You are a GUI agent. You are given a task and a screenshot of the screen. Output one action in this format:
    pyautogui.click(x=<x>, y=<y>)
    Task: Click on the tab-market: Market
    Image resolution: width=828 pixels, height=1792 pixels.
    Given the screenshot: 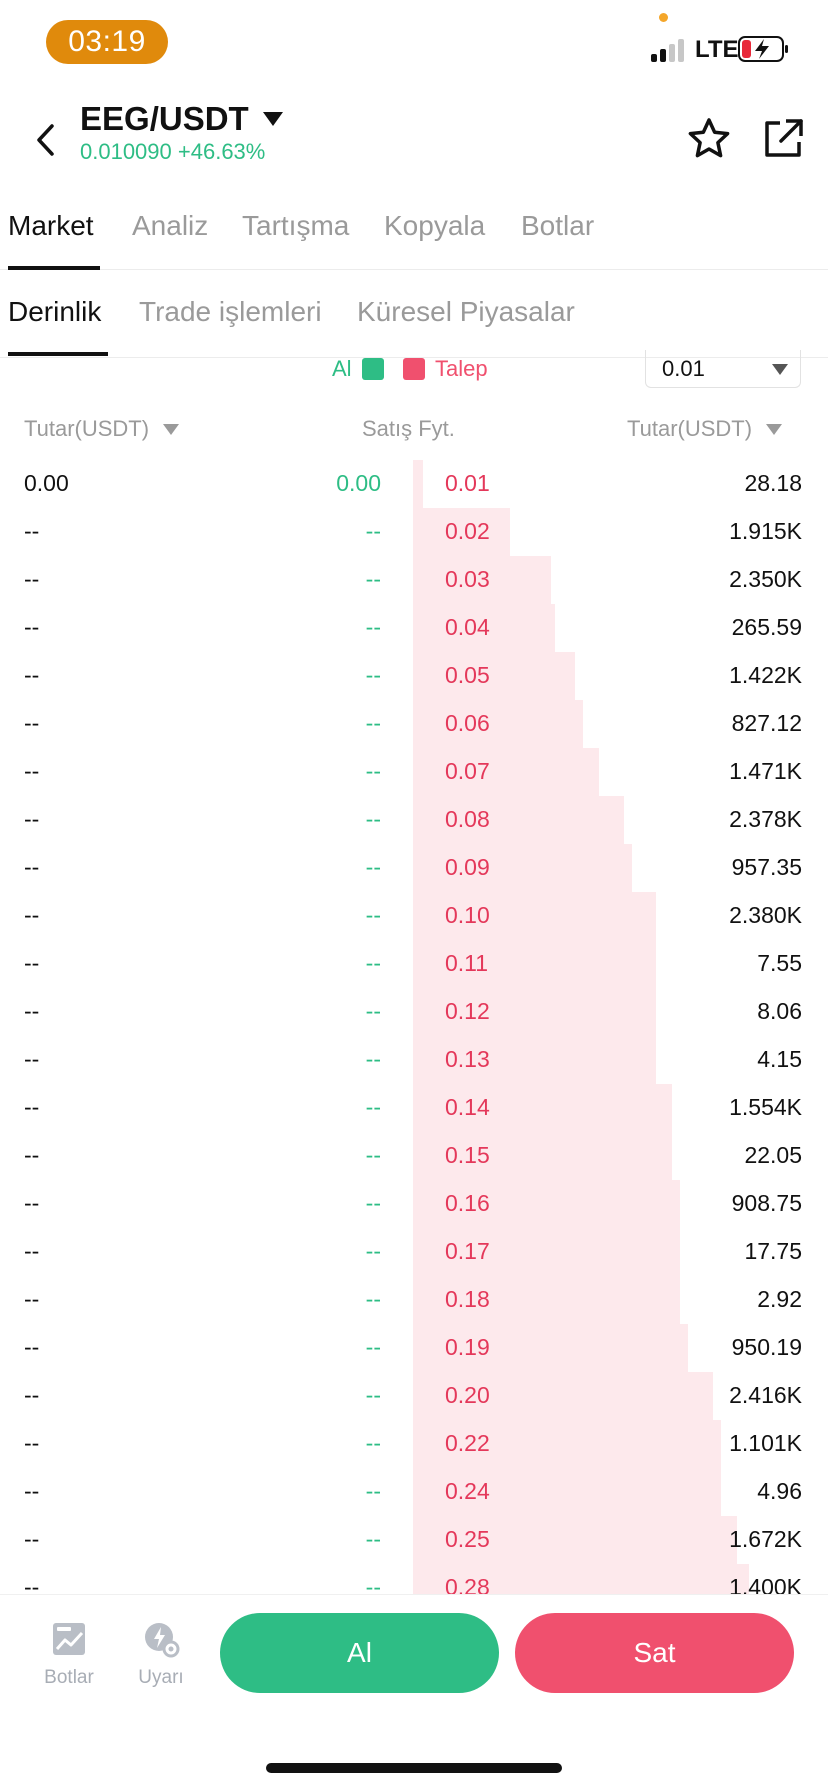 What is the action you would take?
    pyautogui.click(x=51, y=225)
    